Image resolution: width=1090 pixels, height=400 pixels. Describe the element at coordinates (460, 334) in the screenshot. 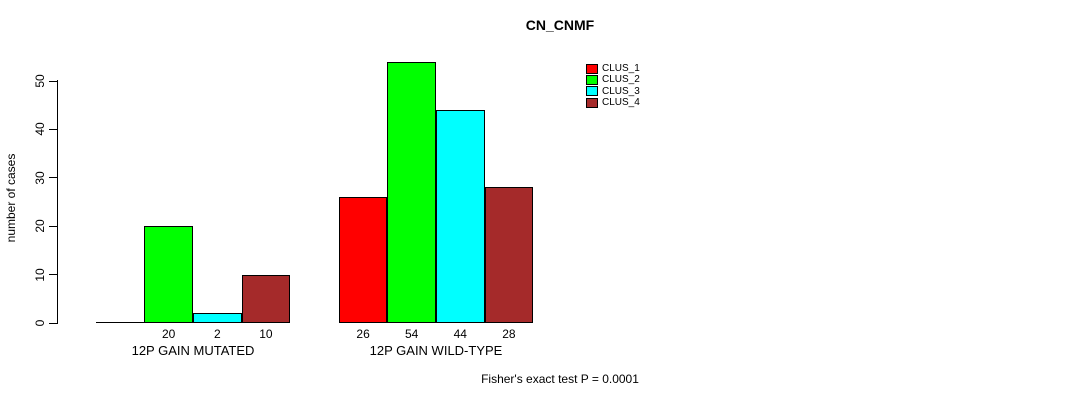

I see `bar-value-label: 44` at that location.